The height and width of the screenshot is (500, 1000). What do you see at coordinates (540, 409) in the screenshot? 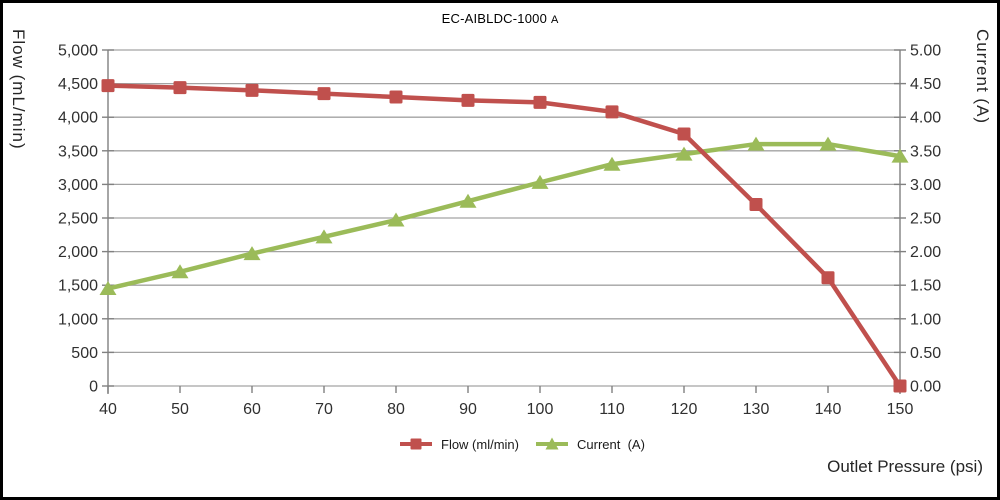
I see `svg-text: 100` at bounding box center [540, 409].